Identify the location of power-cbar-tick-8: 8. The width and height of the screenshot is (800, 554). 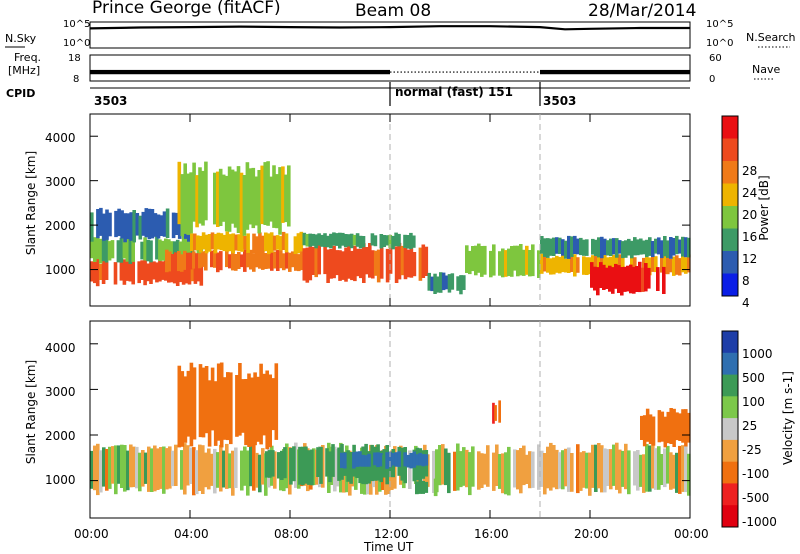
(746, 281).